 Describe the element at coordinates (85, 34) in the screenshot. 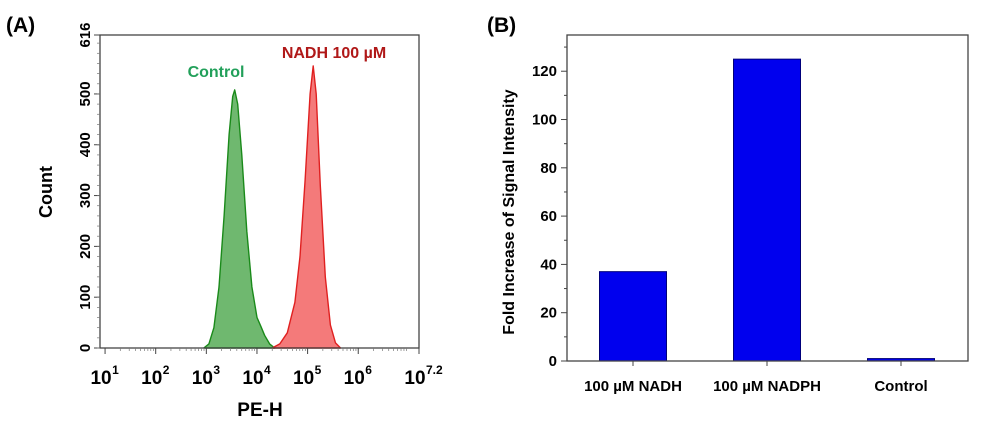

I see `y-tick-label: 616` at that location.